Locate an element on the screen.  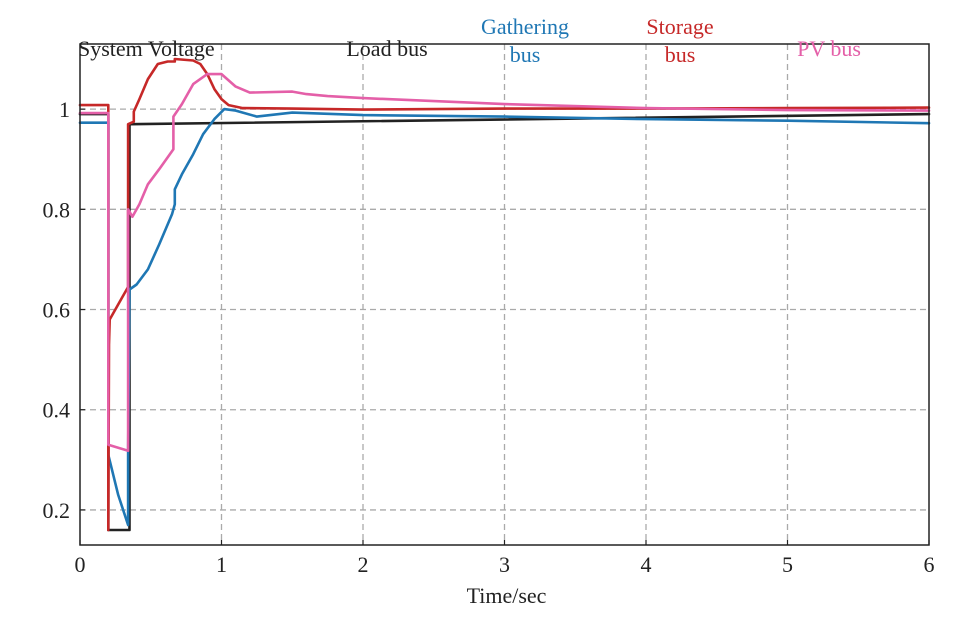
y-tick-label: 0.8 is located at coordinates (57, 209).